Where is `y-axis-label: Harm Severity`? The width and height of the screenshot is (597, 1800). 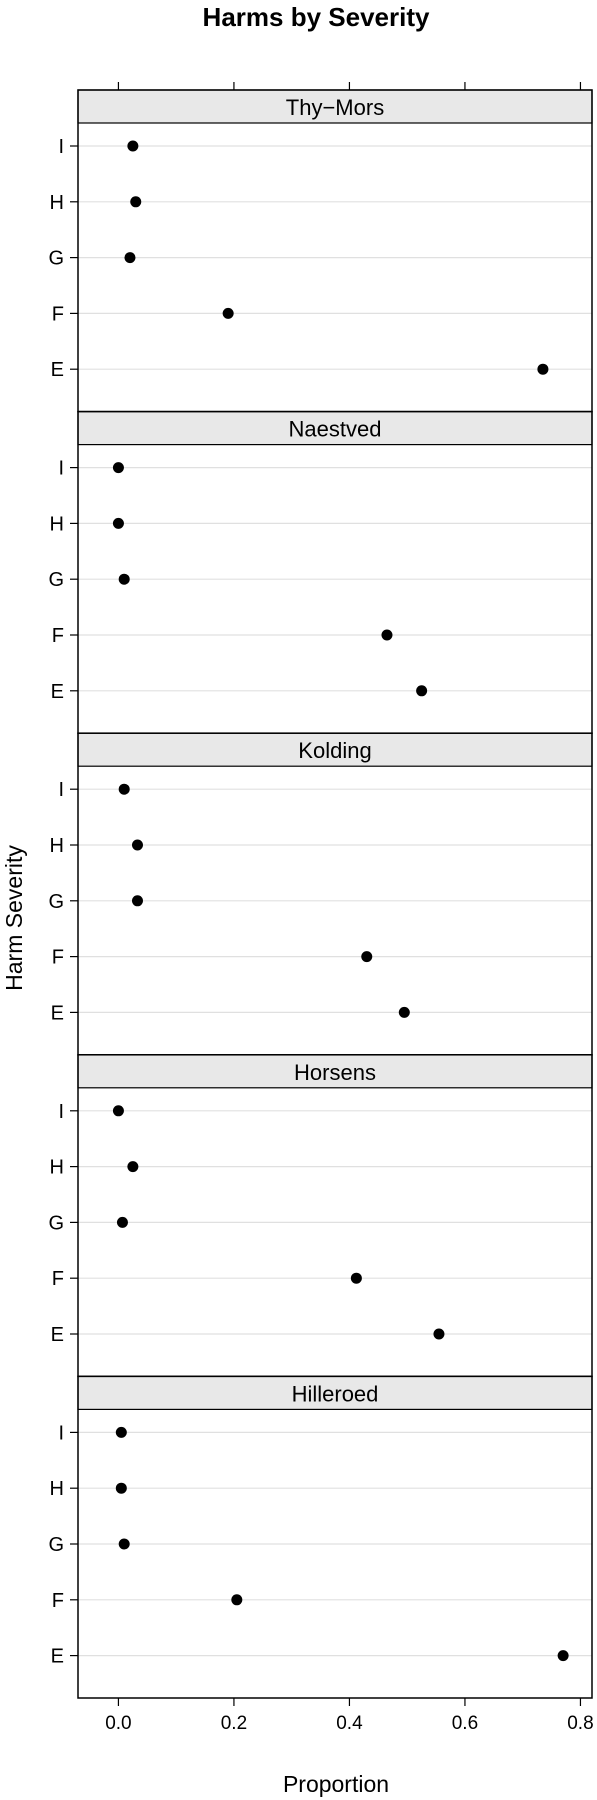 y-axis-label: Harm Severity is located at coordinates (14, 918).